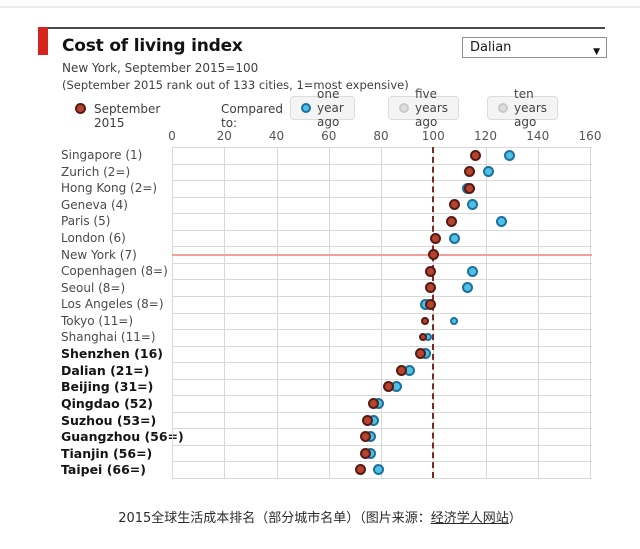 The height and width of the screenshot is (549, 640). Describe the element at coordinates (596, 52) in the screenshot. I see `chevron-down-icon: ▼` at that location.